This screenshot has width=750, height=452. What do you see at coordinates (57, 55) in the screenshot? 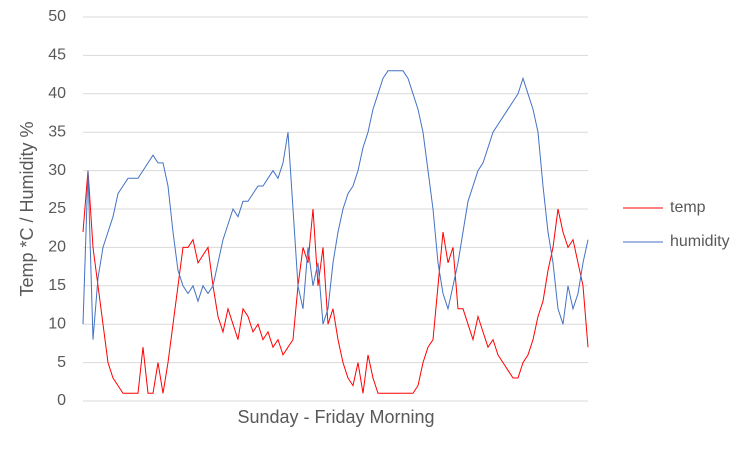
I see `y-tick-label: 45` at bounding box center [57, 55].